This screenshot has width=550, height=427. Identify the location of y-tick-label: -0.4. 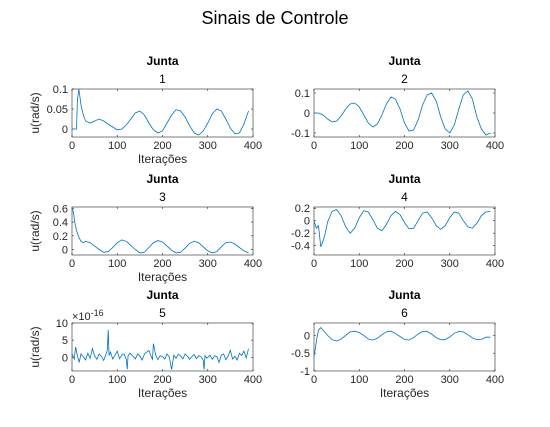
(300, 247).